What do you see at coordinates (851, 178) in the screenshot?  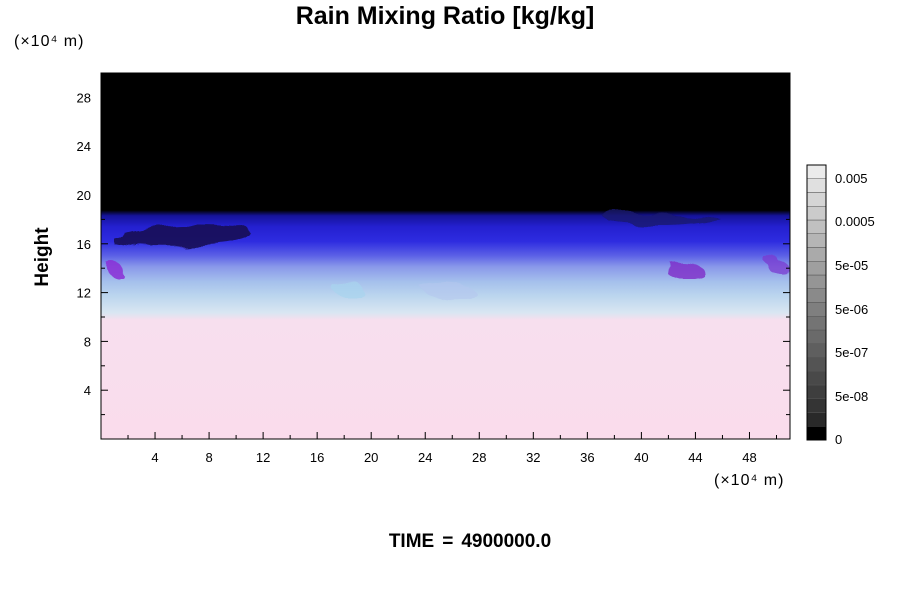 I see `colorbar-label: 0.005` at bounding box center [851, 178].